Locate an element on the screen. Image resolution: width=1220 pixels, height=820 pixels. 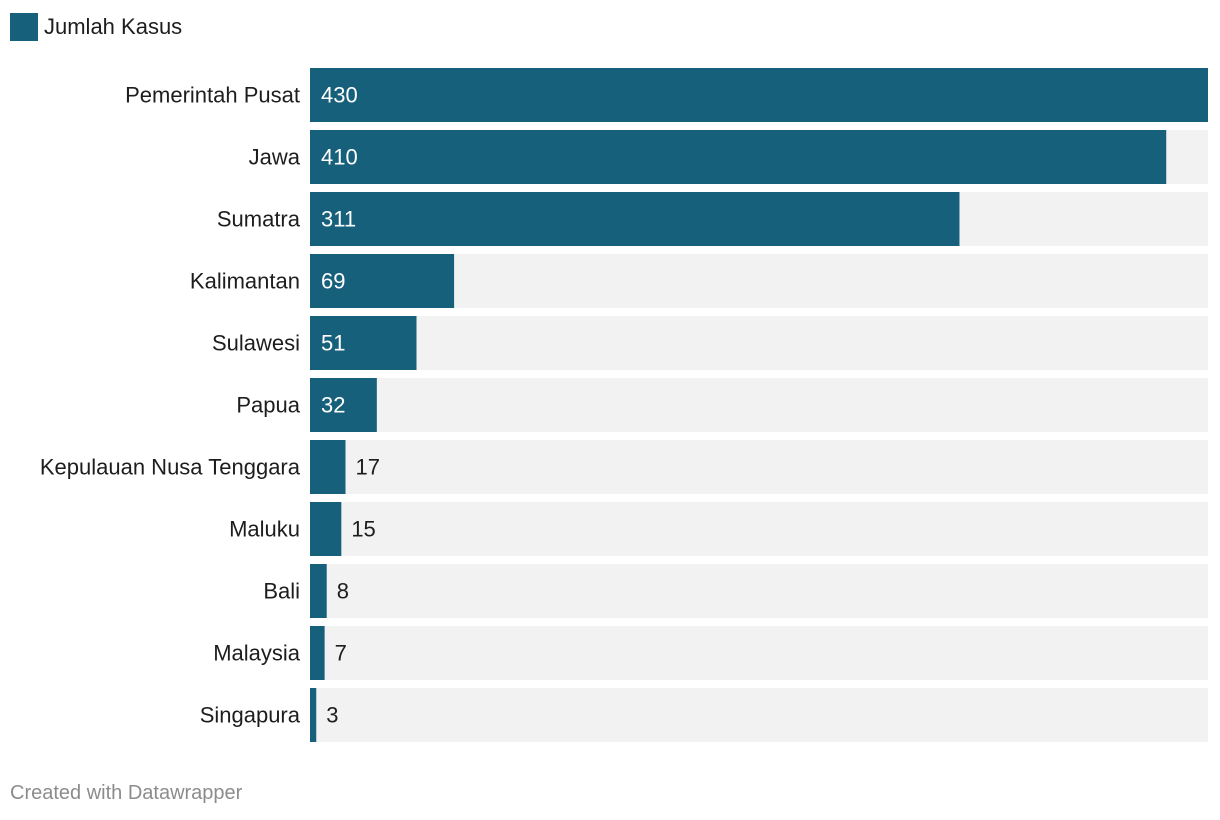
value-label: 17 is located at coordinates (368, 467).